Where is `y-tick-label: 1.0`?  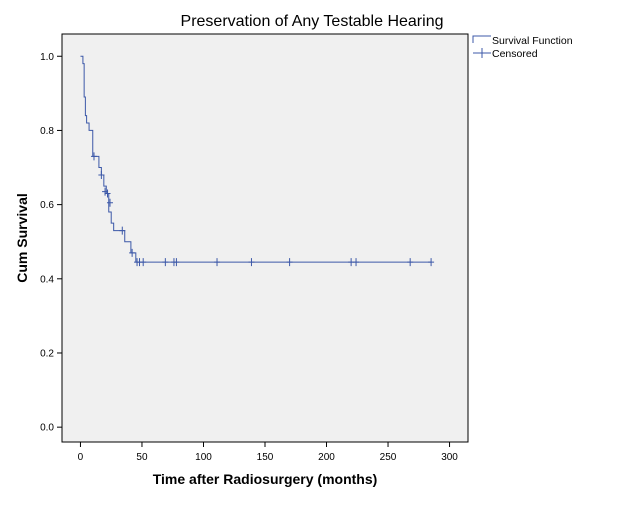
y-tick-label: 1.0 is located at coordinates (47, 57).